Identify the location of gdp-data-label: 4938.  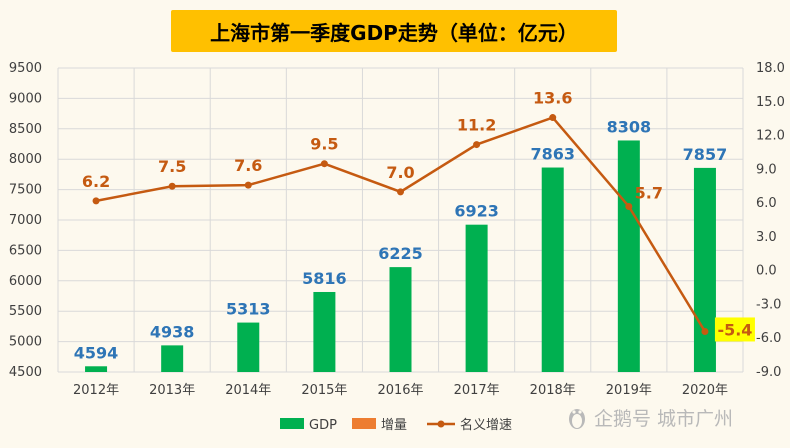
(172, 331).